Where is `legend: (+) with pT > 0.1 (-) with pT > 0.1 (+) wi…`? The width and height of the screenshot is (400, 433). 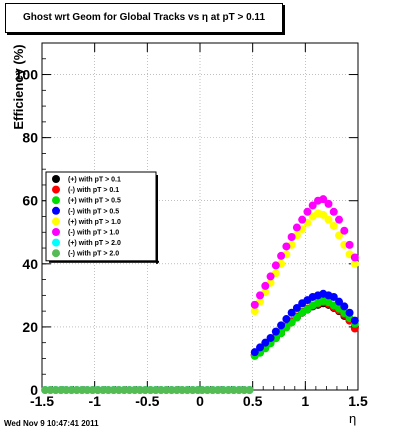 legend: (+) with pT > 0.1 (-) with pT > 0.1 (+) wi… is located at coordinates (102, 217).